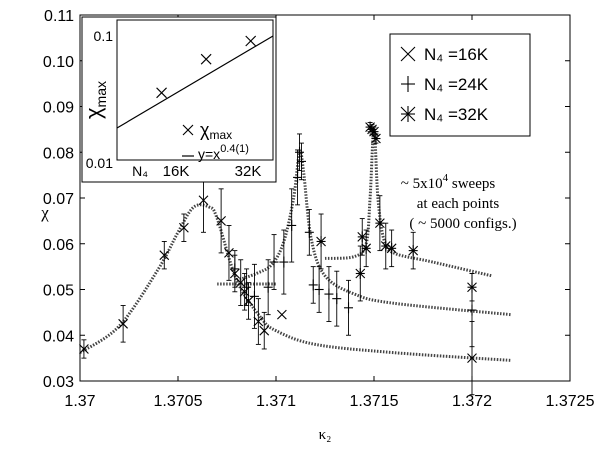 The image size is (595, 449). Describe the element at coordinates (374, 401) in the screenshot. I see `x-tick-label: 1.3715` at that location.